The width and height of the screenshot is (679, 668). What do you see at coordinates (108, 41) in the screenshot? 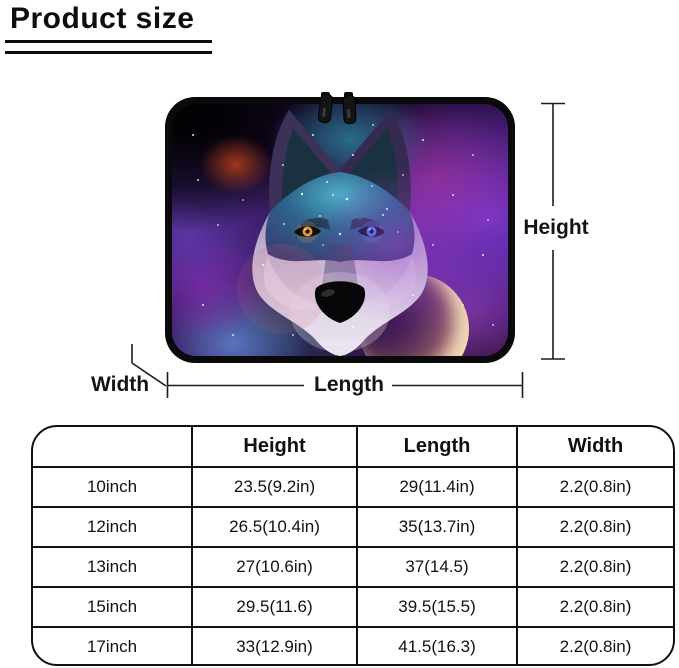
I see `title-underline-top` at bounding box center [108, 41].